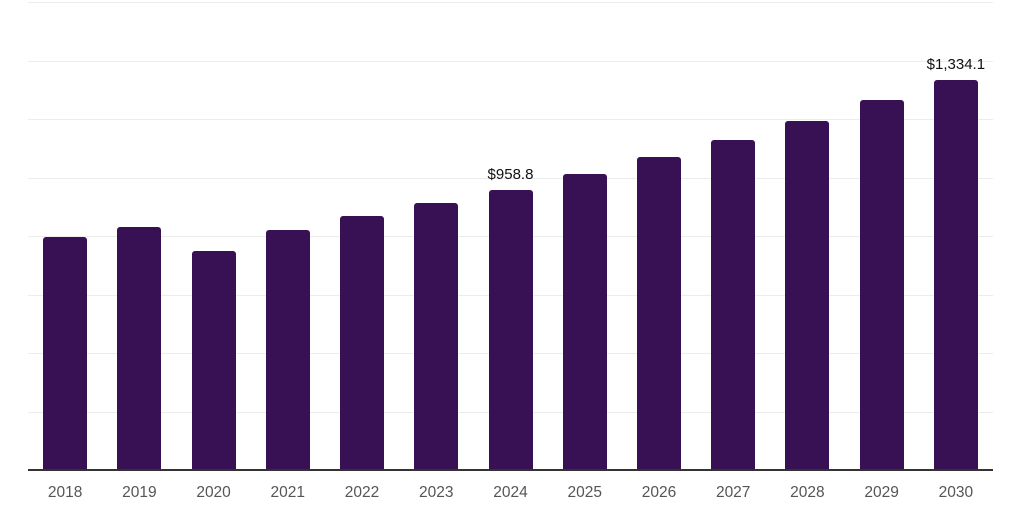 The image size is (1024, 512). I want to click on bar-2025, so click(584, 321).